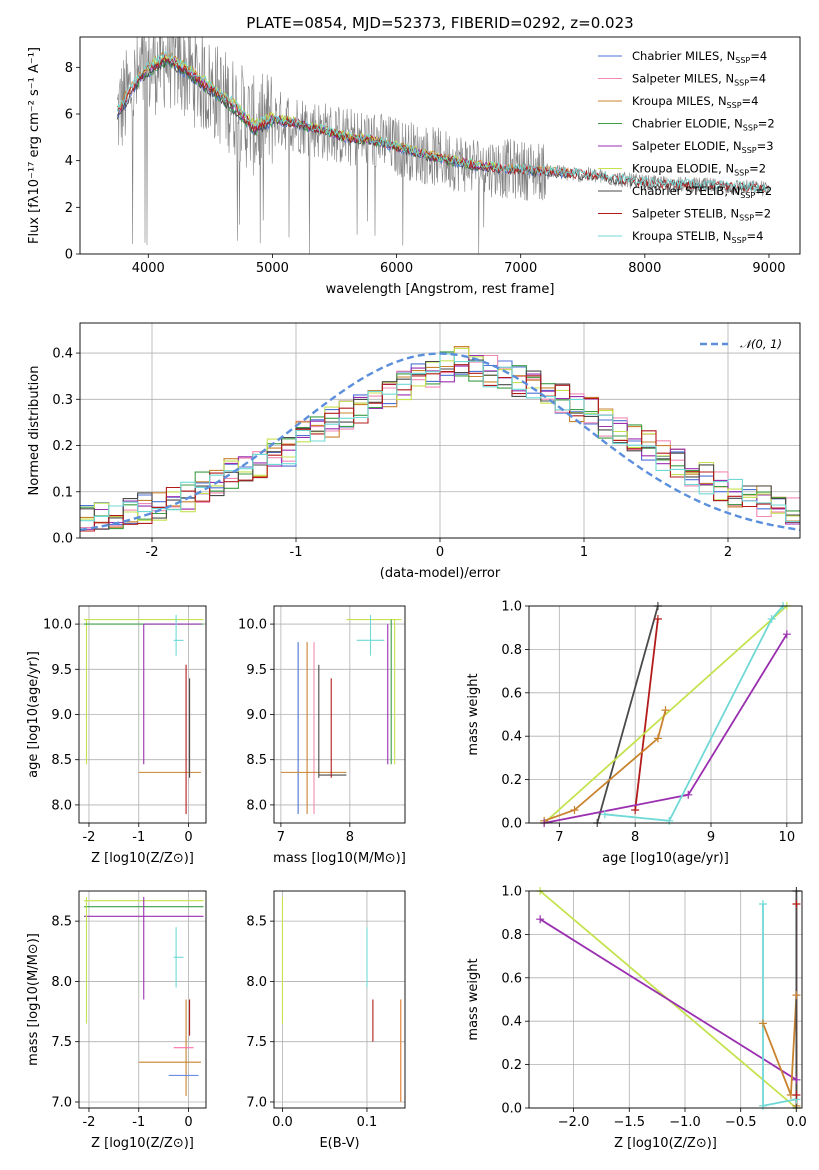  I want to click on mass-vs-EBV-xlabel: E(B-V), so click(339, 1143).